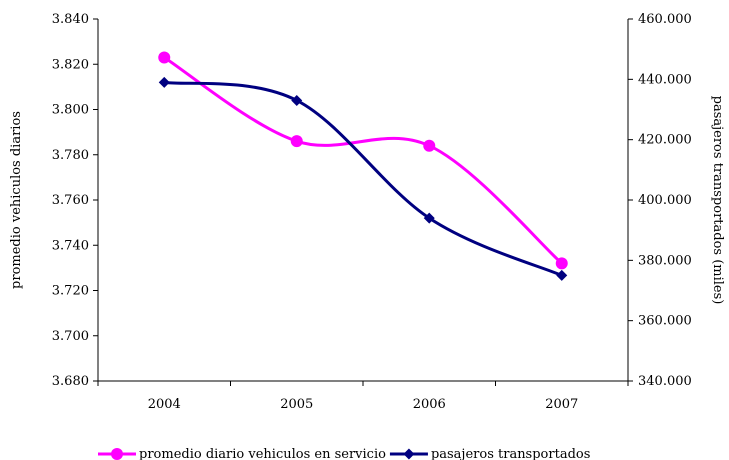 The image size is (729, 460). I want to click on right-axis-tick-label: 360.000, so click(665, 321).